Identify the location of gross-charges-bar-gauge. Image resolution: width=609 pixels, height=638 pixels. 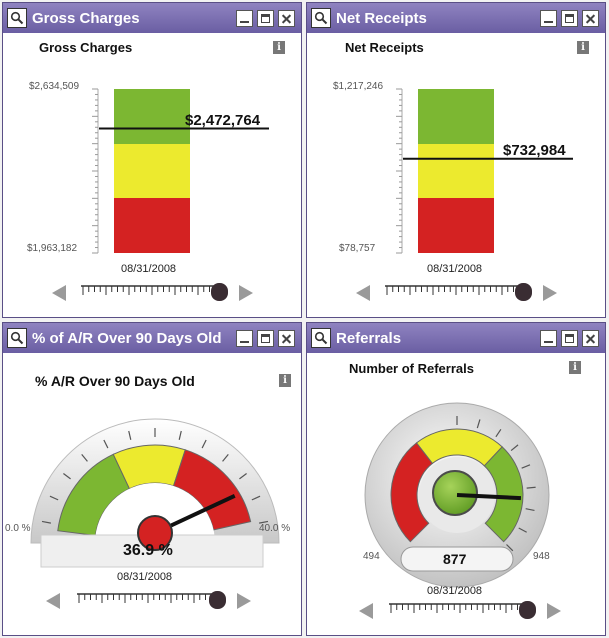
(180, 171).